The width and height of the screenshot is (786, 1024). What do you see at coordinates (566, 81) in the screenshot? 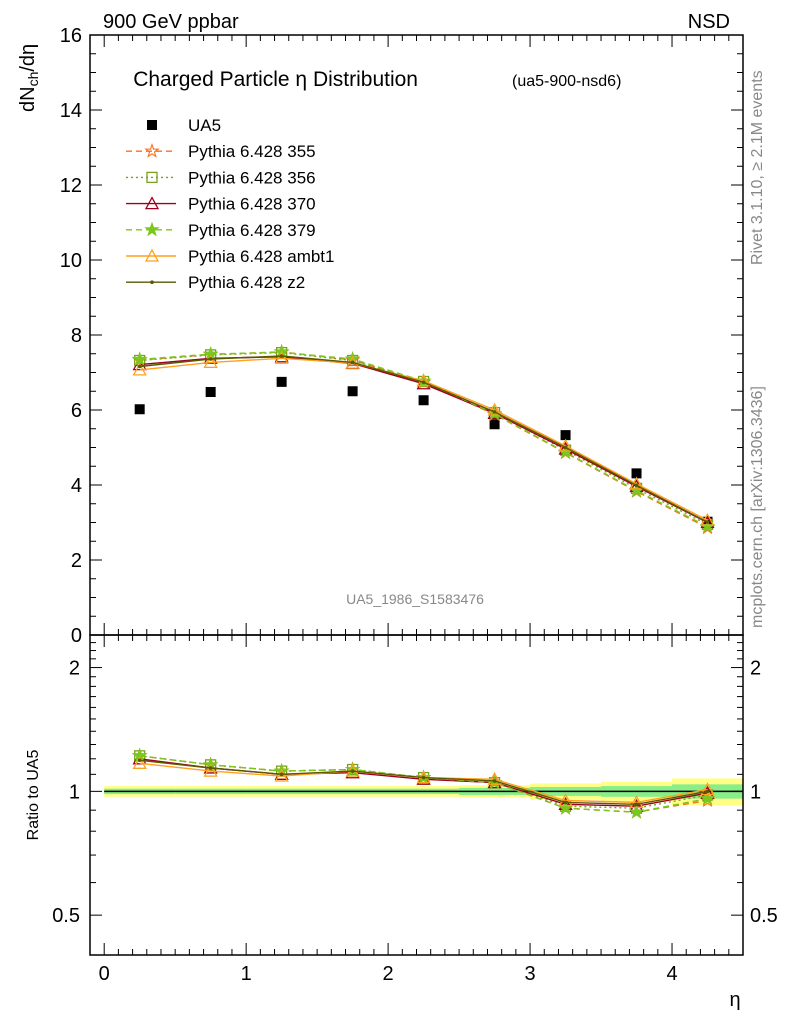
I see `chart-subtitle: (ua5-900-nsd6)` at bounding box center [566, 81].